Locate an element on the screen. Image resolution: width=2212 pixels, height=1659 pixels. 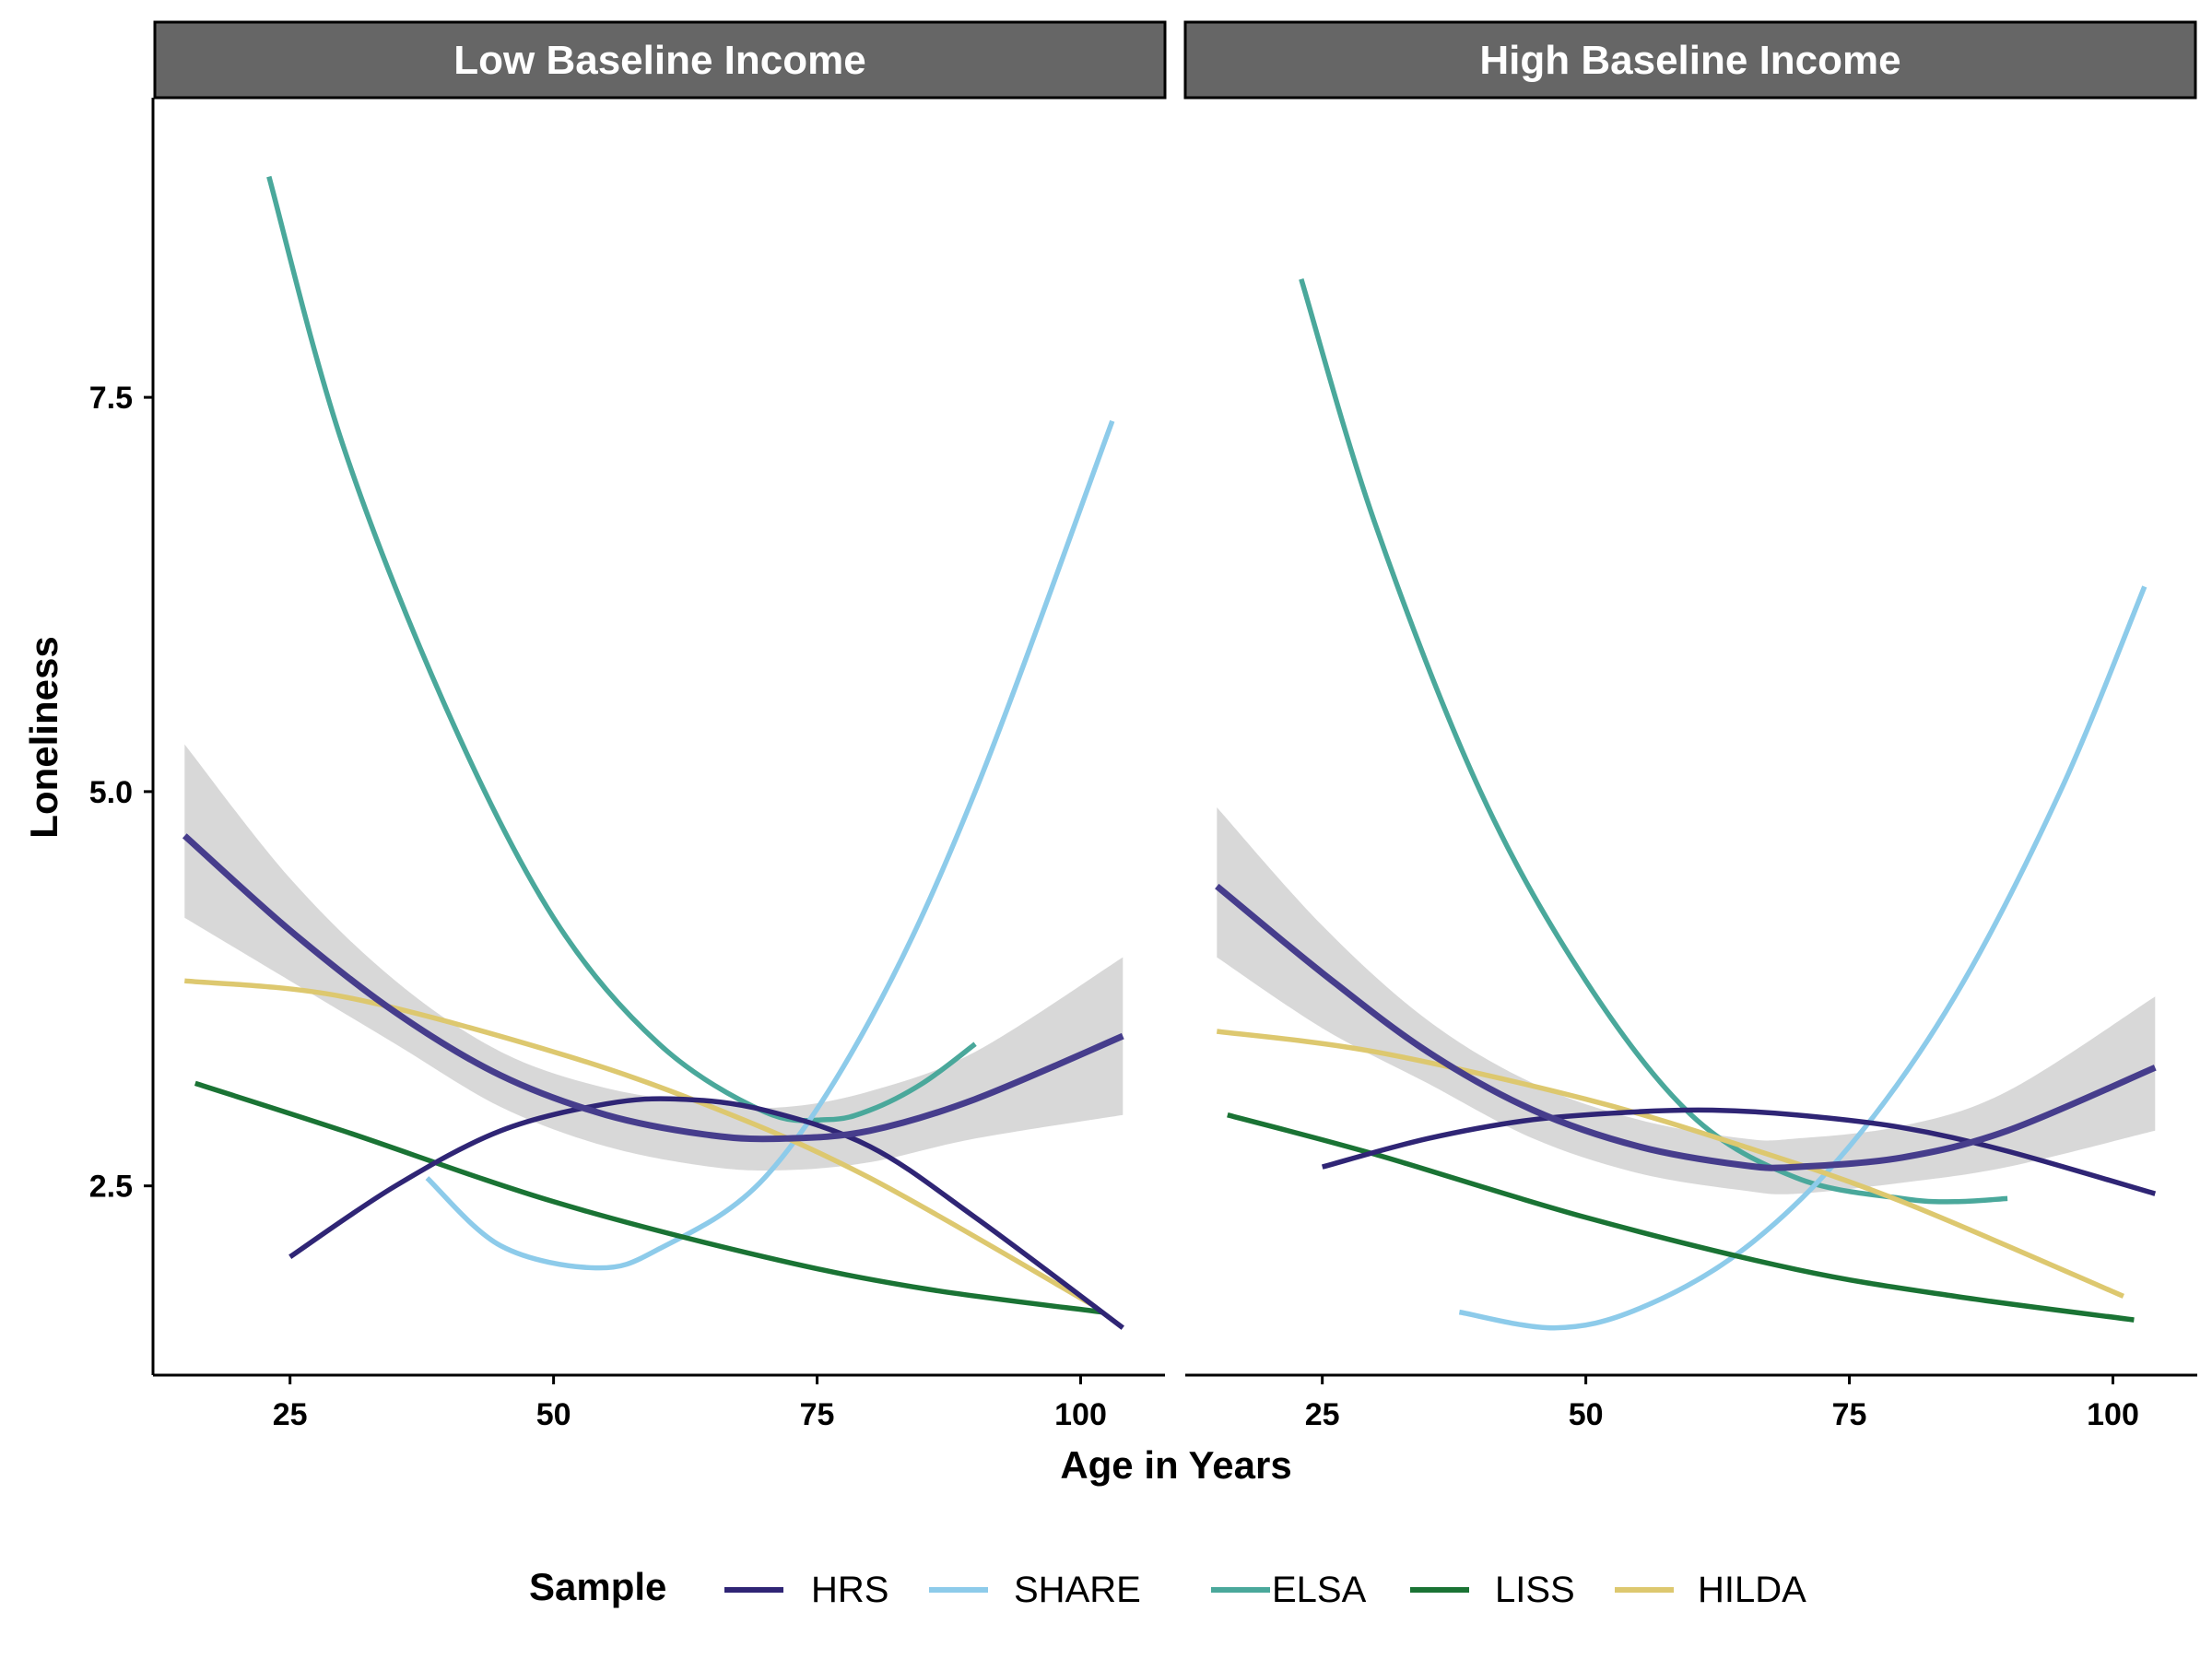
x-axis-title: Age in Years is located at coordinates (1175, 1465).